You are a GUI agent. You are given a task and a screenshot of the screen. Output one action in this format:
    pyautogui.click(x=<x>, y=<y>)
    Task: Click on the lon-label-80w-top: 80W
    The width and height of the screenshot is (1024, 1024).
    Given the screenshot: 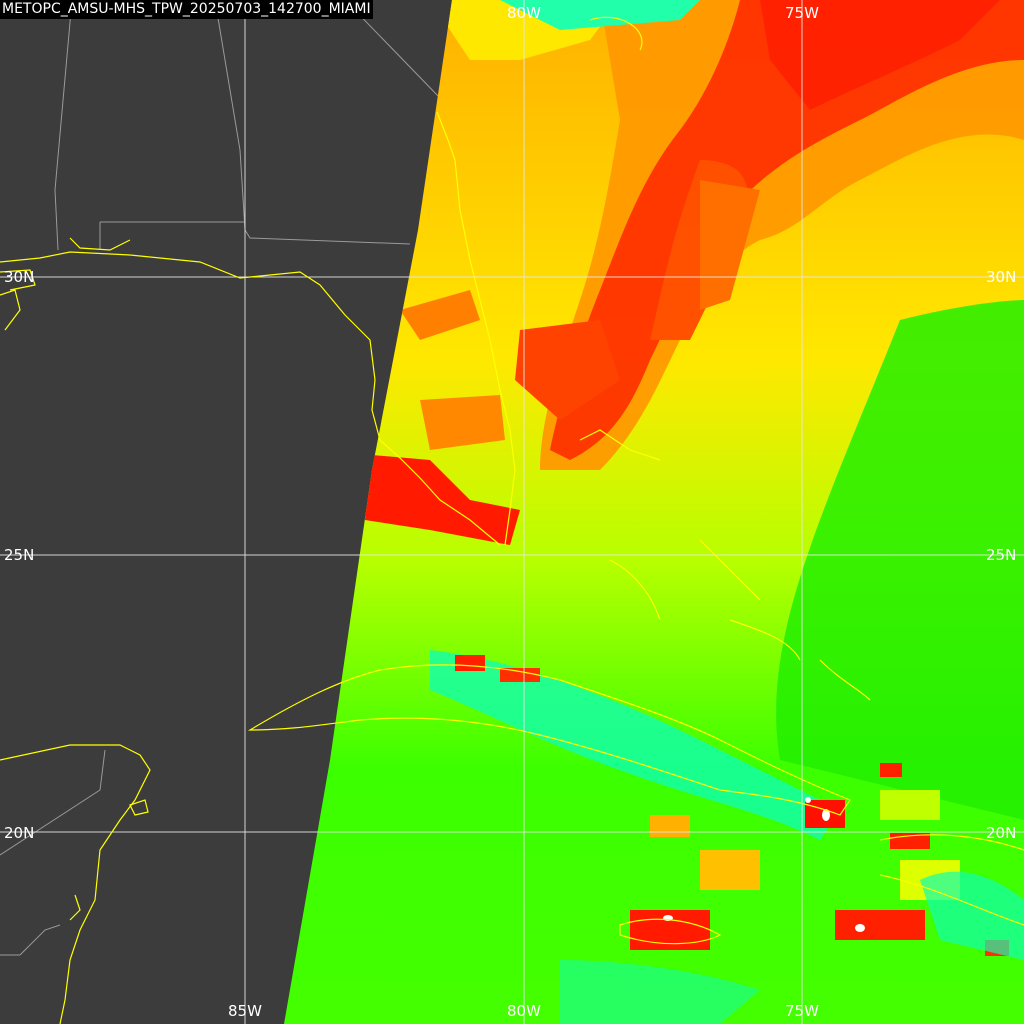 What is the action you would take?
    pyautogui.click(x=524, y=13)
    